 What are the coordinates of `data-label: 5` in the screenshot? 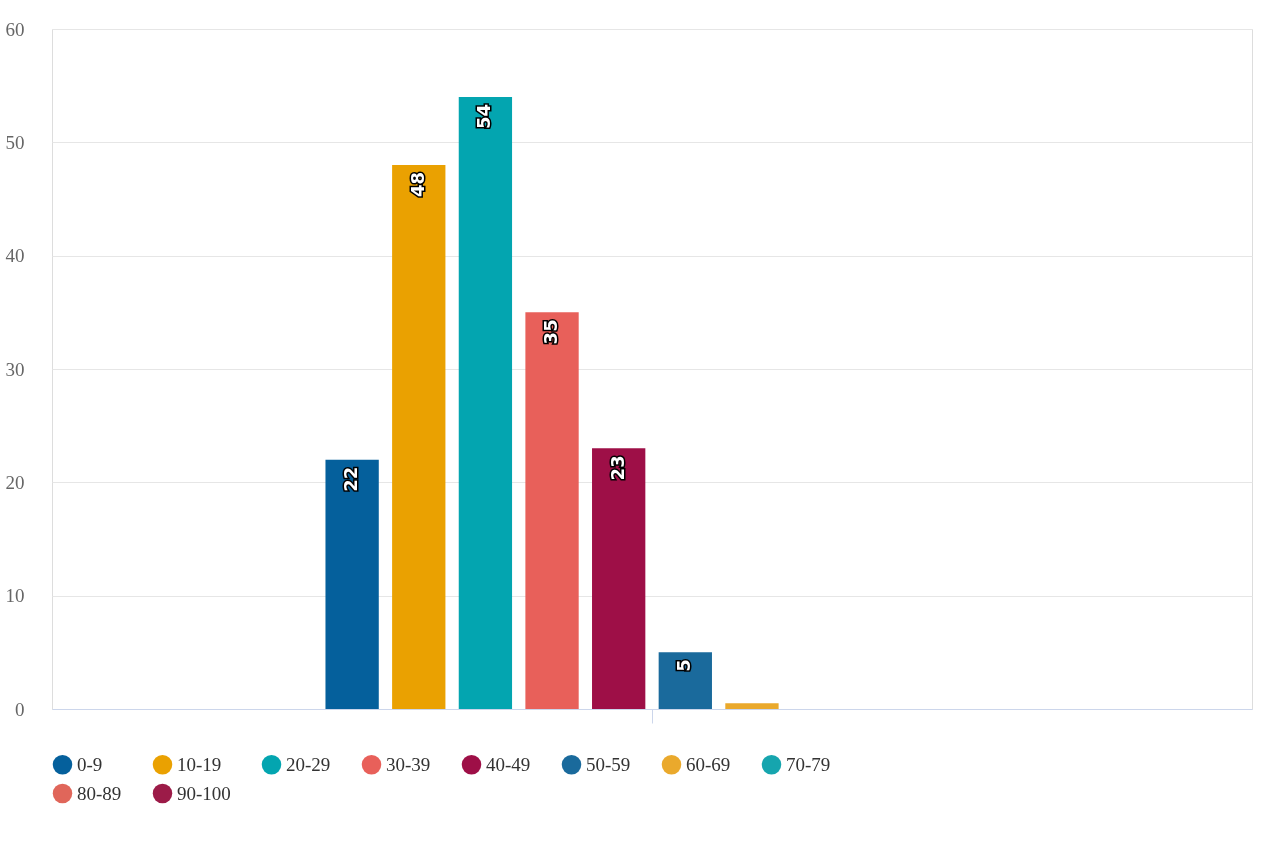 It's located at (684, 665).